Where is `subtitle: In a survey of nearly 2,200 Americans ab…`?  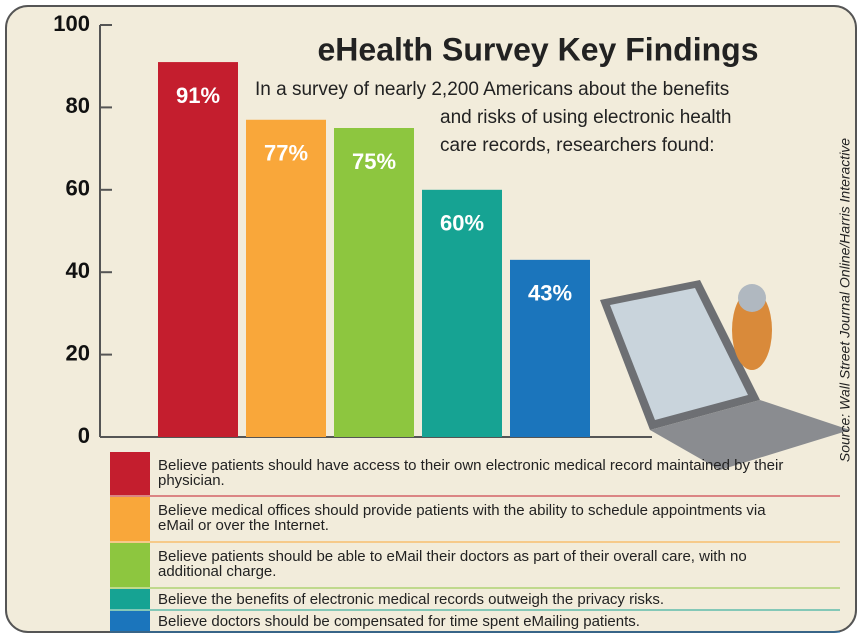
subtitle: In a survey of nearly 2,200 Americans ab… is located at coordinates (492, 89).